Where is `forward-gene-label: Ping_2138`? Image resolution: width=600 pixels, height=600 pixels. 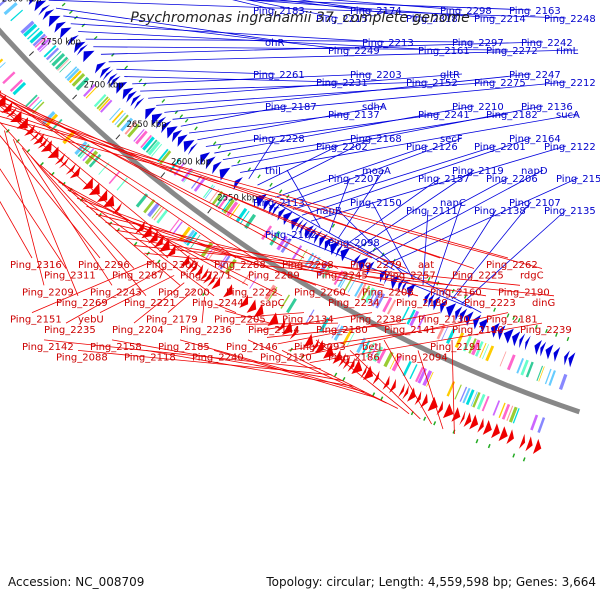 forward-gene-label: Ping_2138 is located at coordinates (500, 211).